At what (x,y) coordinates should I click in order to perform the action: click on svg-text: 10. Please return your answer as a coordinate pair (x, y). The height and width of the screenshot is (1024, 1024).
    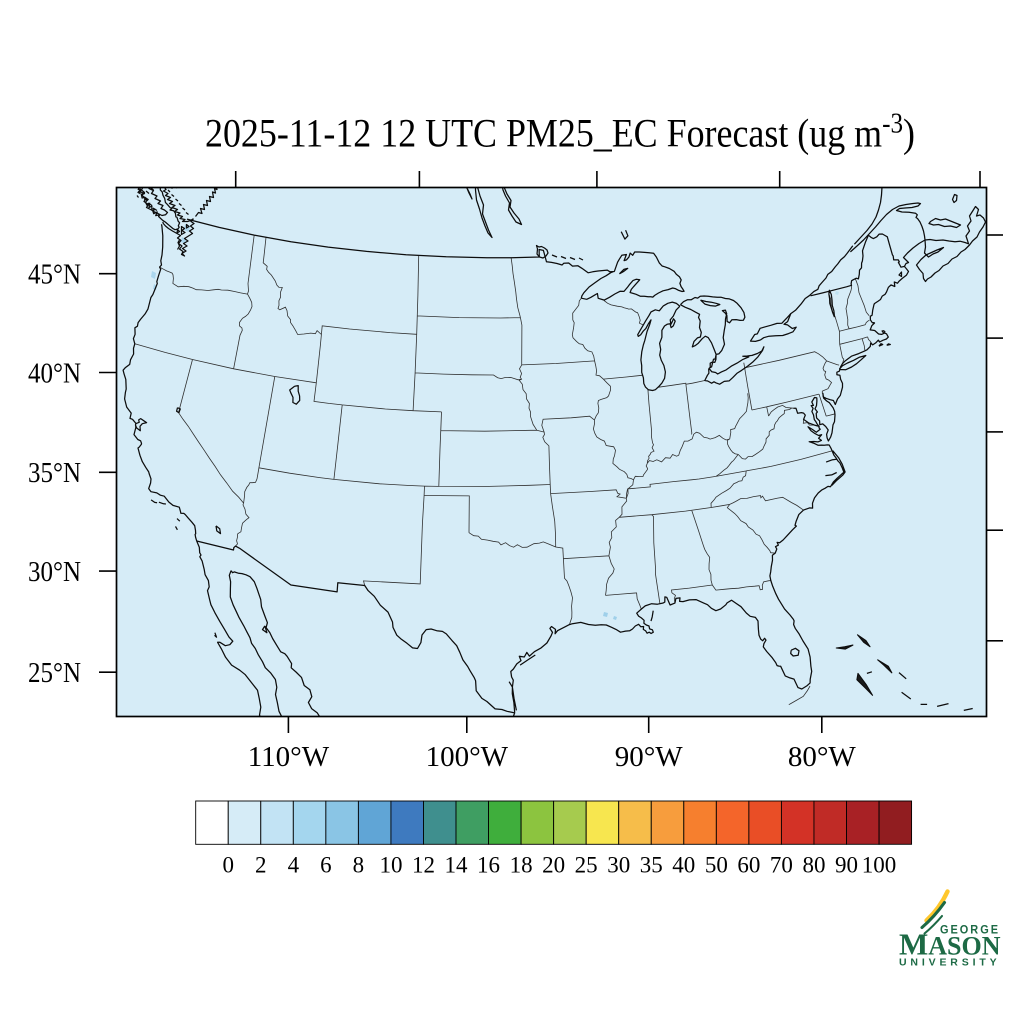
    Looking at the image, I should click on (390, 865).